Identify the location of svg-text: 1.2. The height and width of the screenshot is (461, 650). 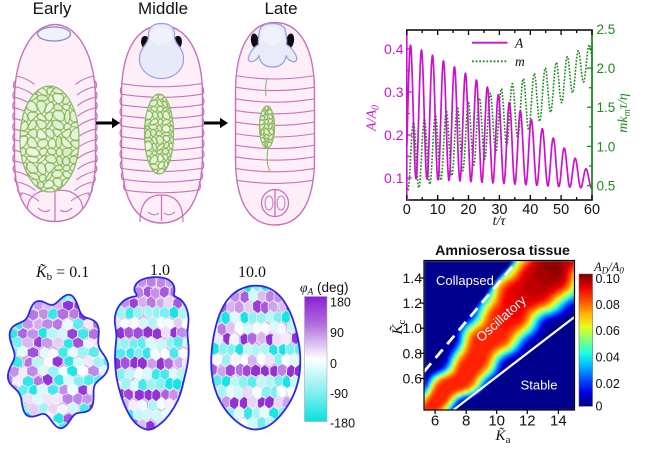
(413, 303).